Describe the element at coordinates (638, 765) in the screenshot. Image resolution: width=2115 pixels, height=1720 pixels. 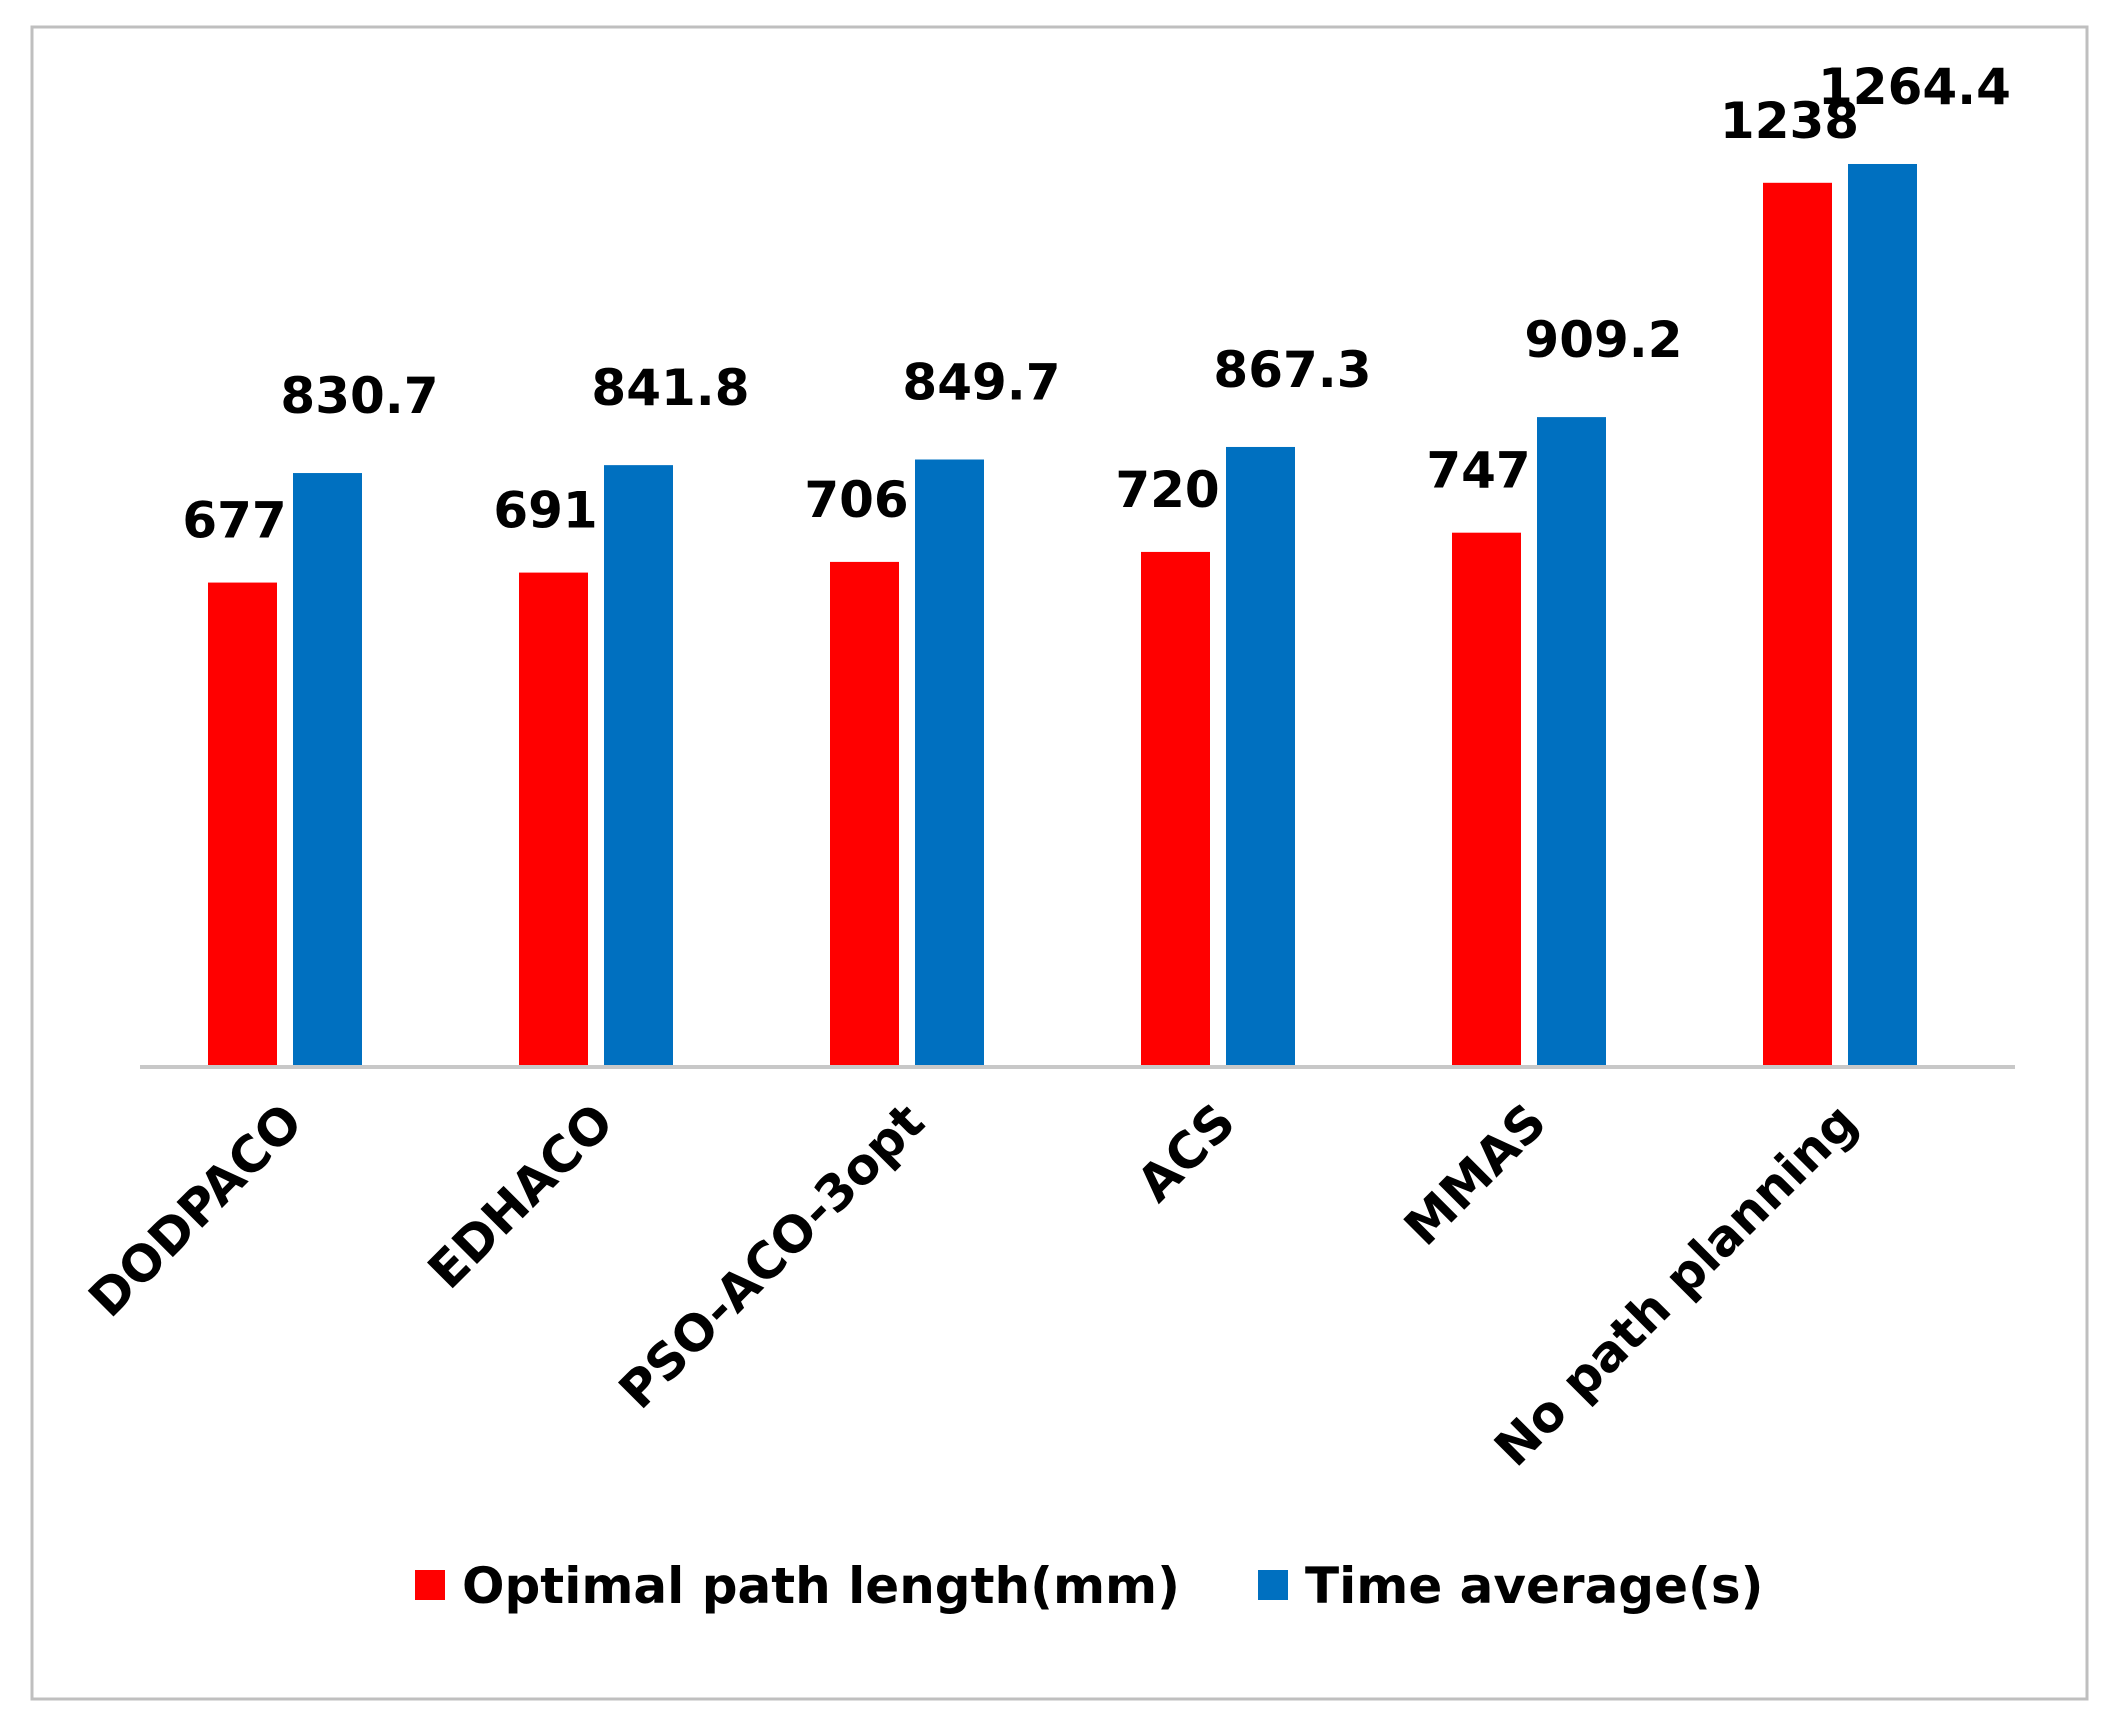
I see `bar-time-average-s-edhaco` at that location.